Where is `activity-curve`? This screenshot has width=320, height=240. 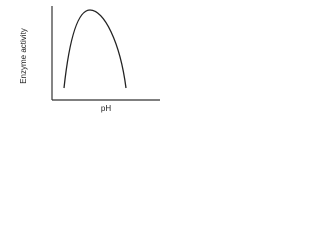
activity-curve is located at coordinates (95, 49).